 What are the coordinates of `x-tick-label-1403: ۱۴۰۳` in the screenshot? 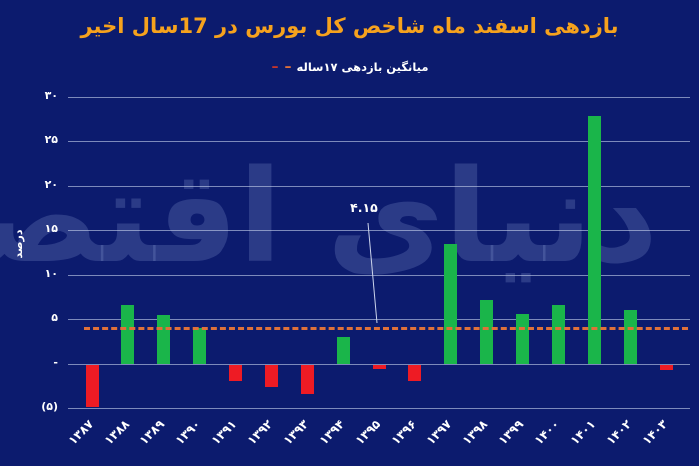 It's located at (654, 432).